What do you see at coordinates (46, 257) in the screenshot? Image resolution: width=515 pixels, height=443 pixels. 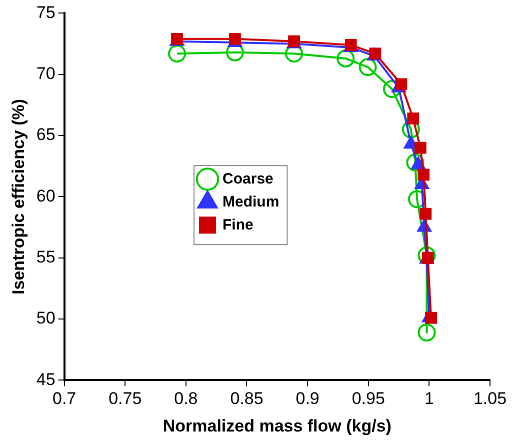 I see `y-tick-label: 55` at bounding box center [46, 257].